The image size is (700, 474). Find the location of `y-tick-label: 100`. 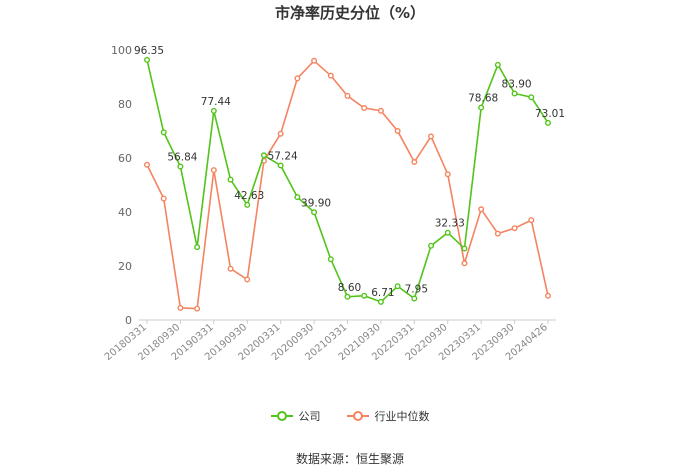

y-tick-label: 100 is located at coordinates (121, 50).